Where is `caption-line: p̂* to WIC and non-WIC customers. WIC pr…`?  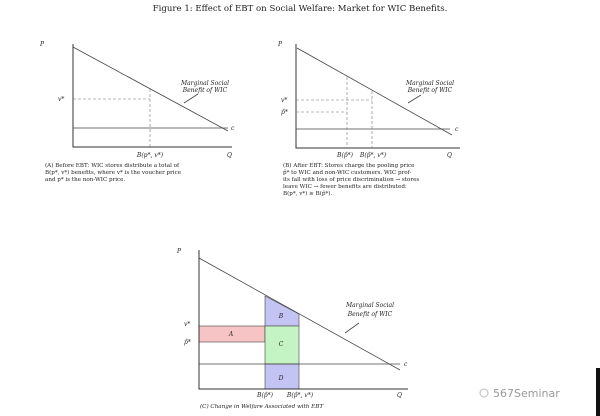
caption-line: p̂* to WIC and non-WIC customers. WIC pr… is located at coordinates (347, 173).